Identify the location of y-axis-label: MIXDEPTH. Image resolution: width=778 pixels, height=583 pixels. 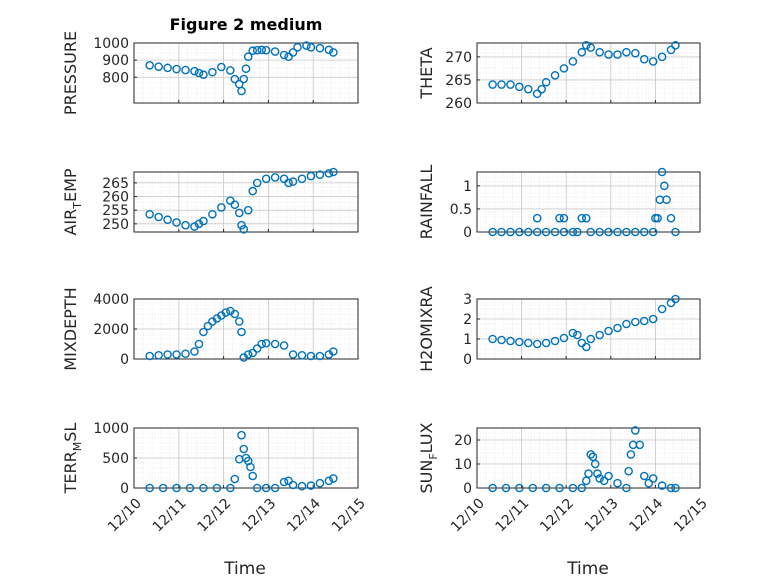
(70, 328).